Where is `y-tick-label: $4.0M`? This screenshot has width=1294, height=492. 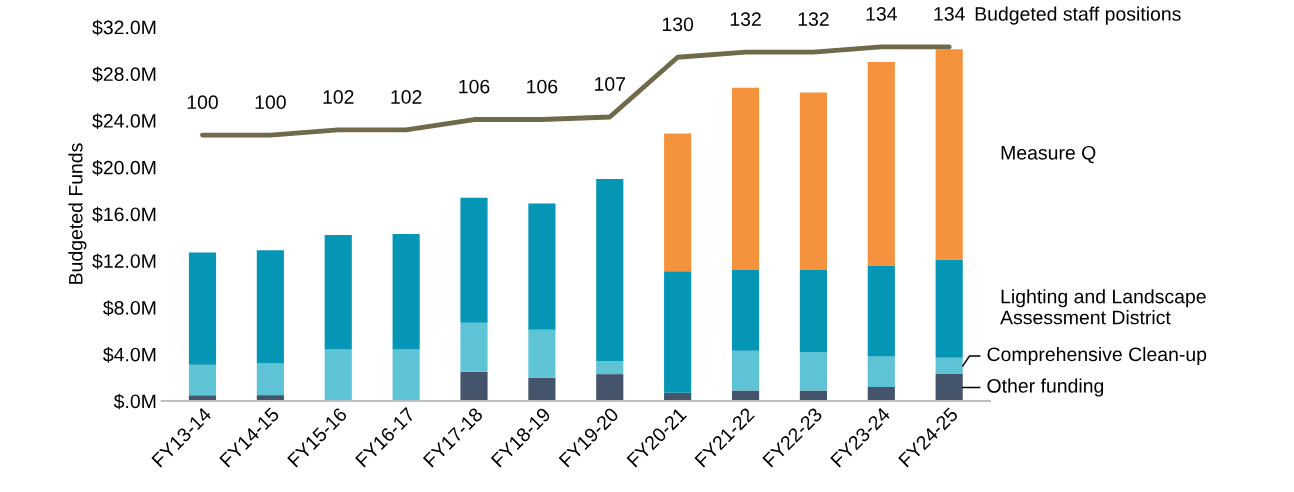
y-tick-label: $4.0M is located at coordinates (129, 354).